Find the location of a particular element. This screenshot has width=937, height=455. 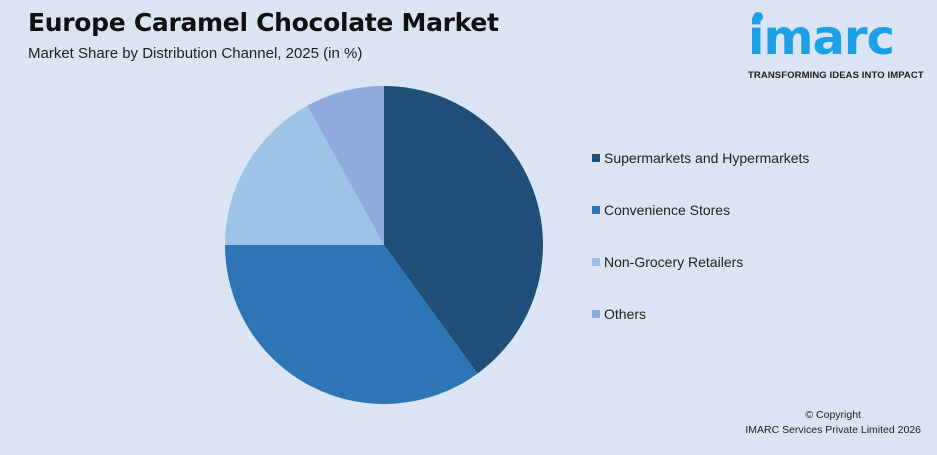

pie-slice-non-grocery-retailers is located at coordinates (304, 175).